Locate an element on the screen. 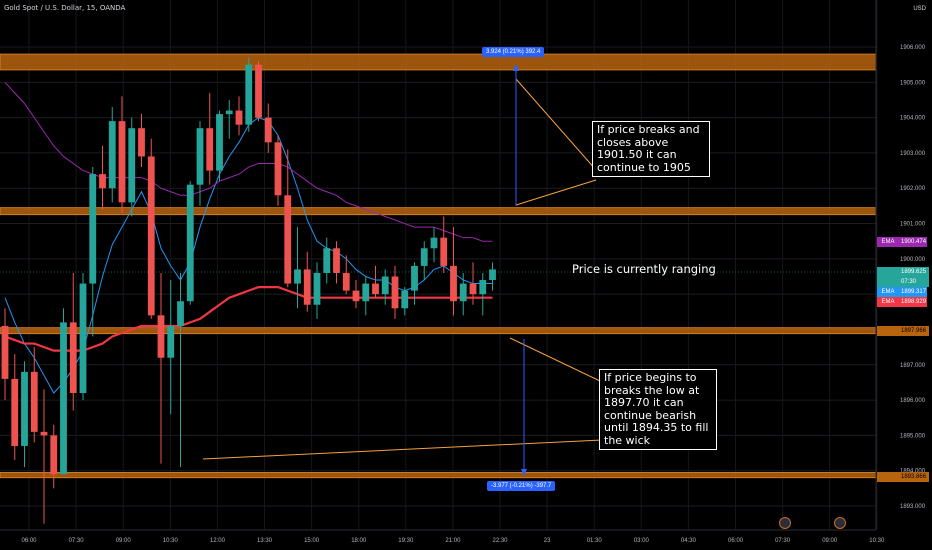 Image resolution: width=932 pixels, height=550 pixels. y-tick-label: 1902.000 is located at coordinates (913, 189).